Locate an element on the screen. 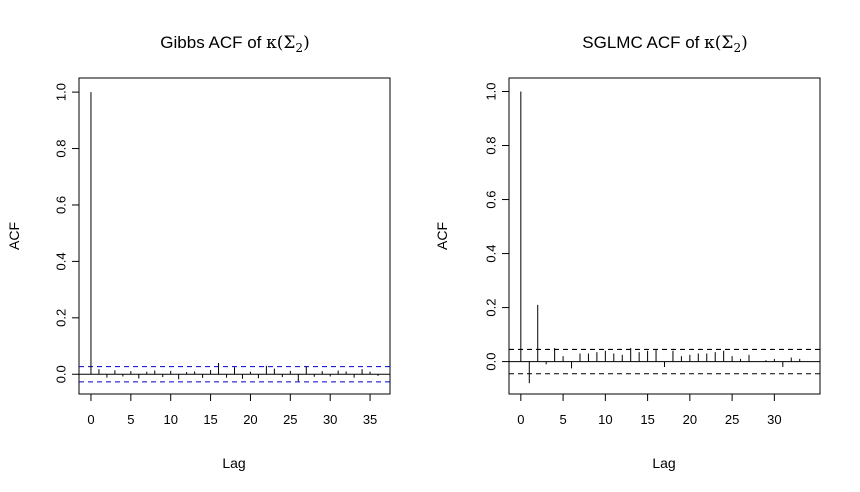 Image resolution: width=860 pixels, height=492 pixels. gibbs-acf-title: Gibbs ACF of κ(Σ2) is located at coordinates (234, 44).